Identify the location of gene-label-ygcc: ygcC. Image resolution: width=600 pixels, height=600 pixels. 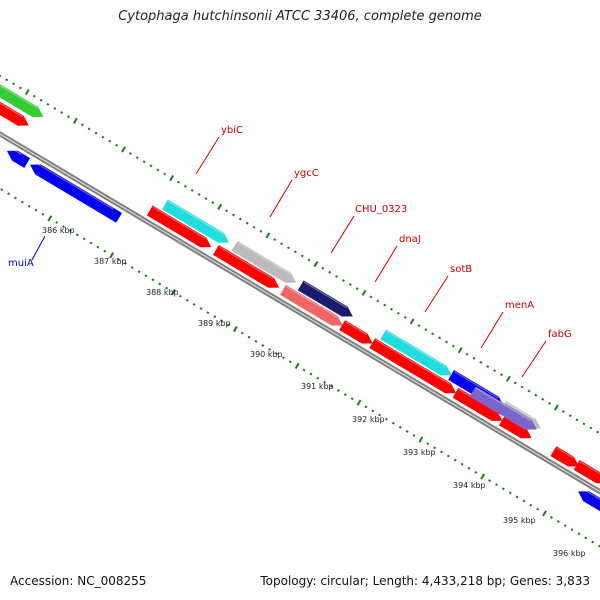
(306, 173).